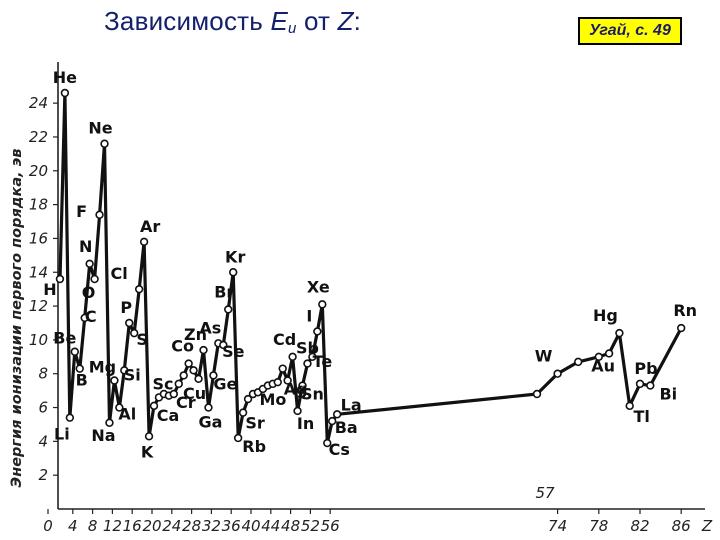 This screenshot has width=720, height=540. I want to click on element-label: Kr, so click(235, 256).